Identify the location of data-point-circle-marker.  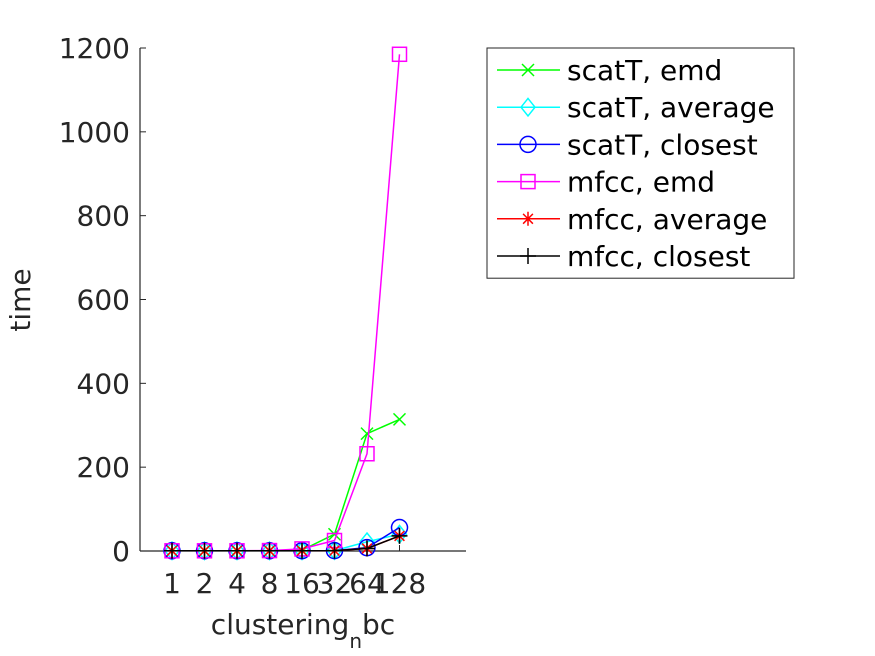
(528, 144).